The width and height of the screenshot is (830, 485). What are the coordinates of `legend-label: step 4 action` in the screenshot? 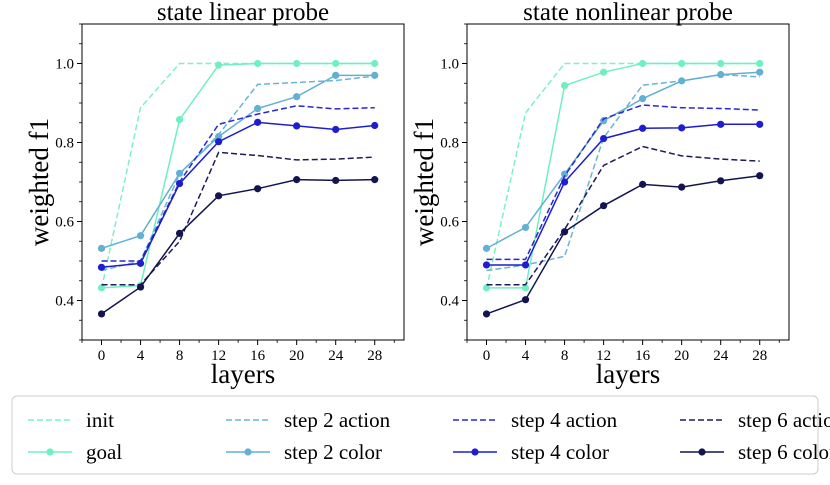 It's located at (564, 420).